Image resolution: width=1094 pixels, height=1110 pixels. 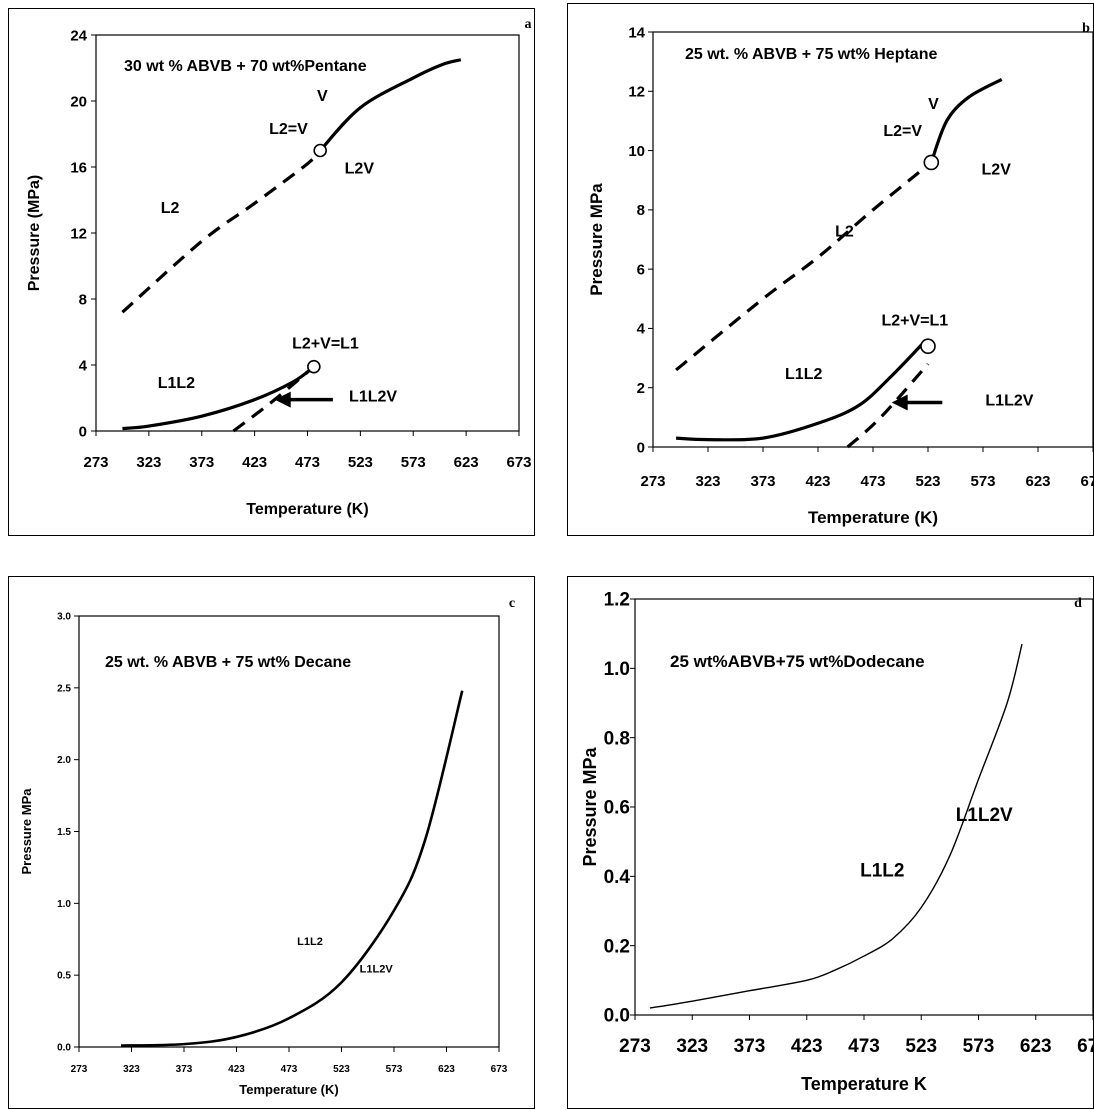 What do you see at coordinates (512, 603) in the screenshot?
I see `panel-letter: c` at bounding box center [512, 603].